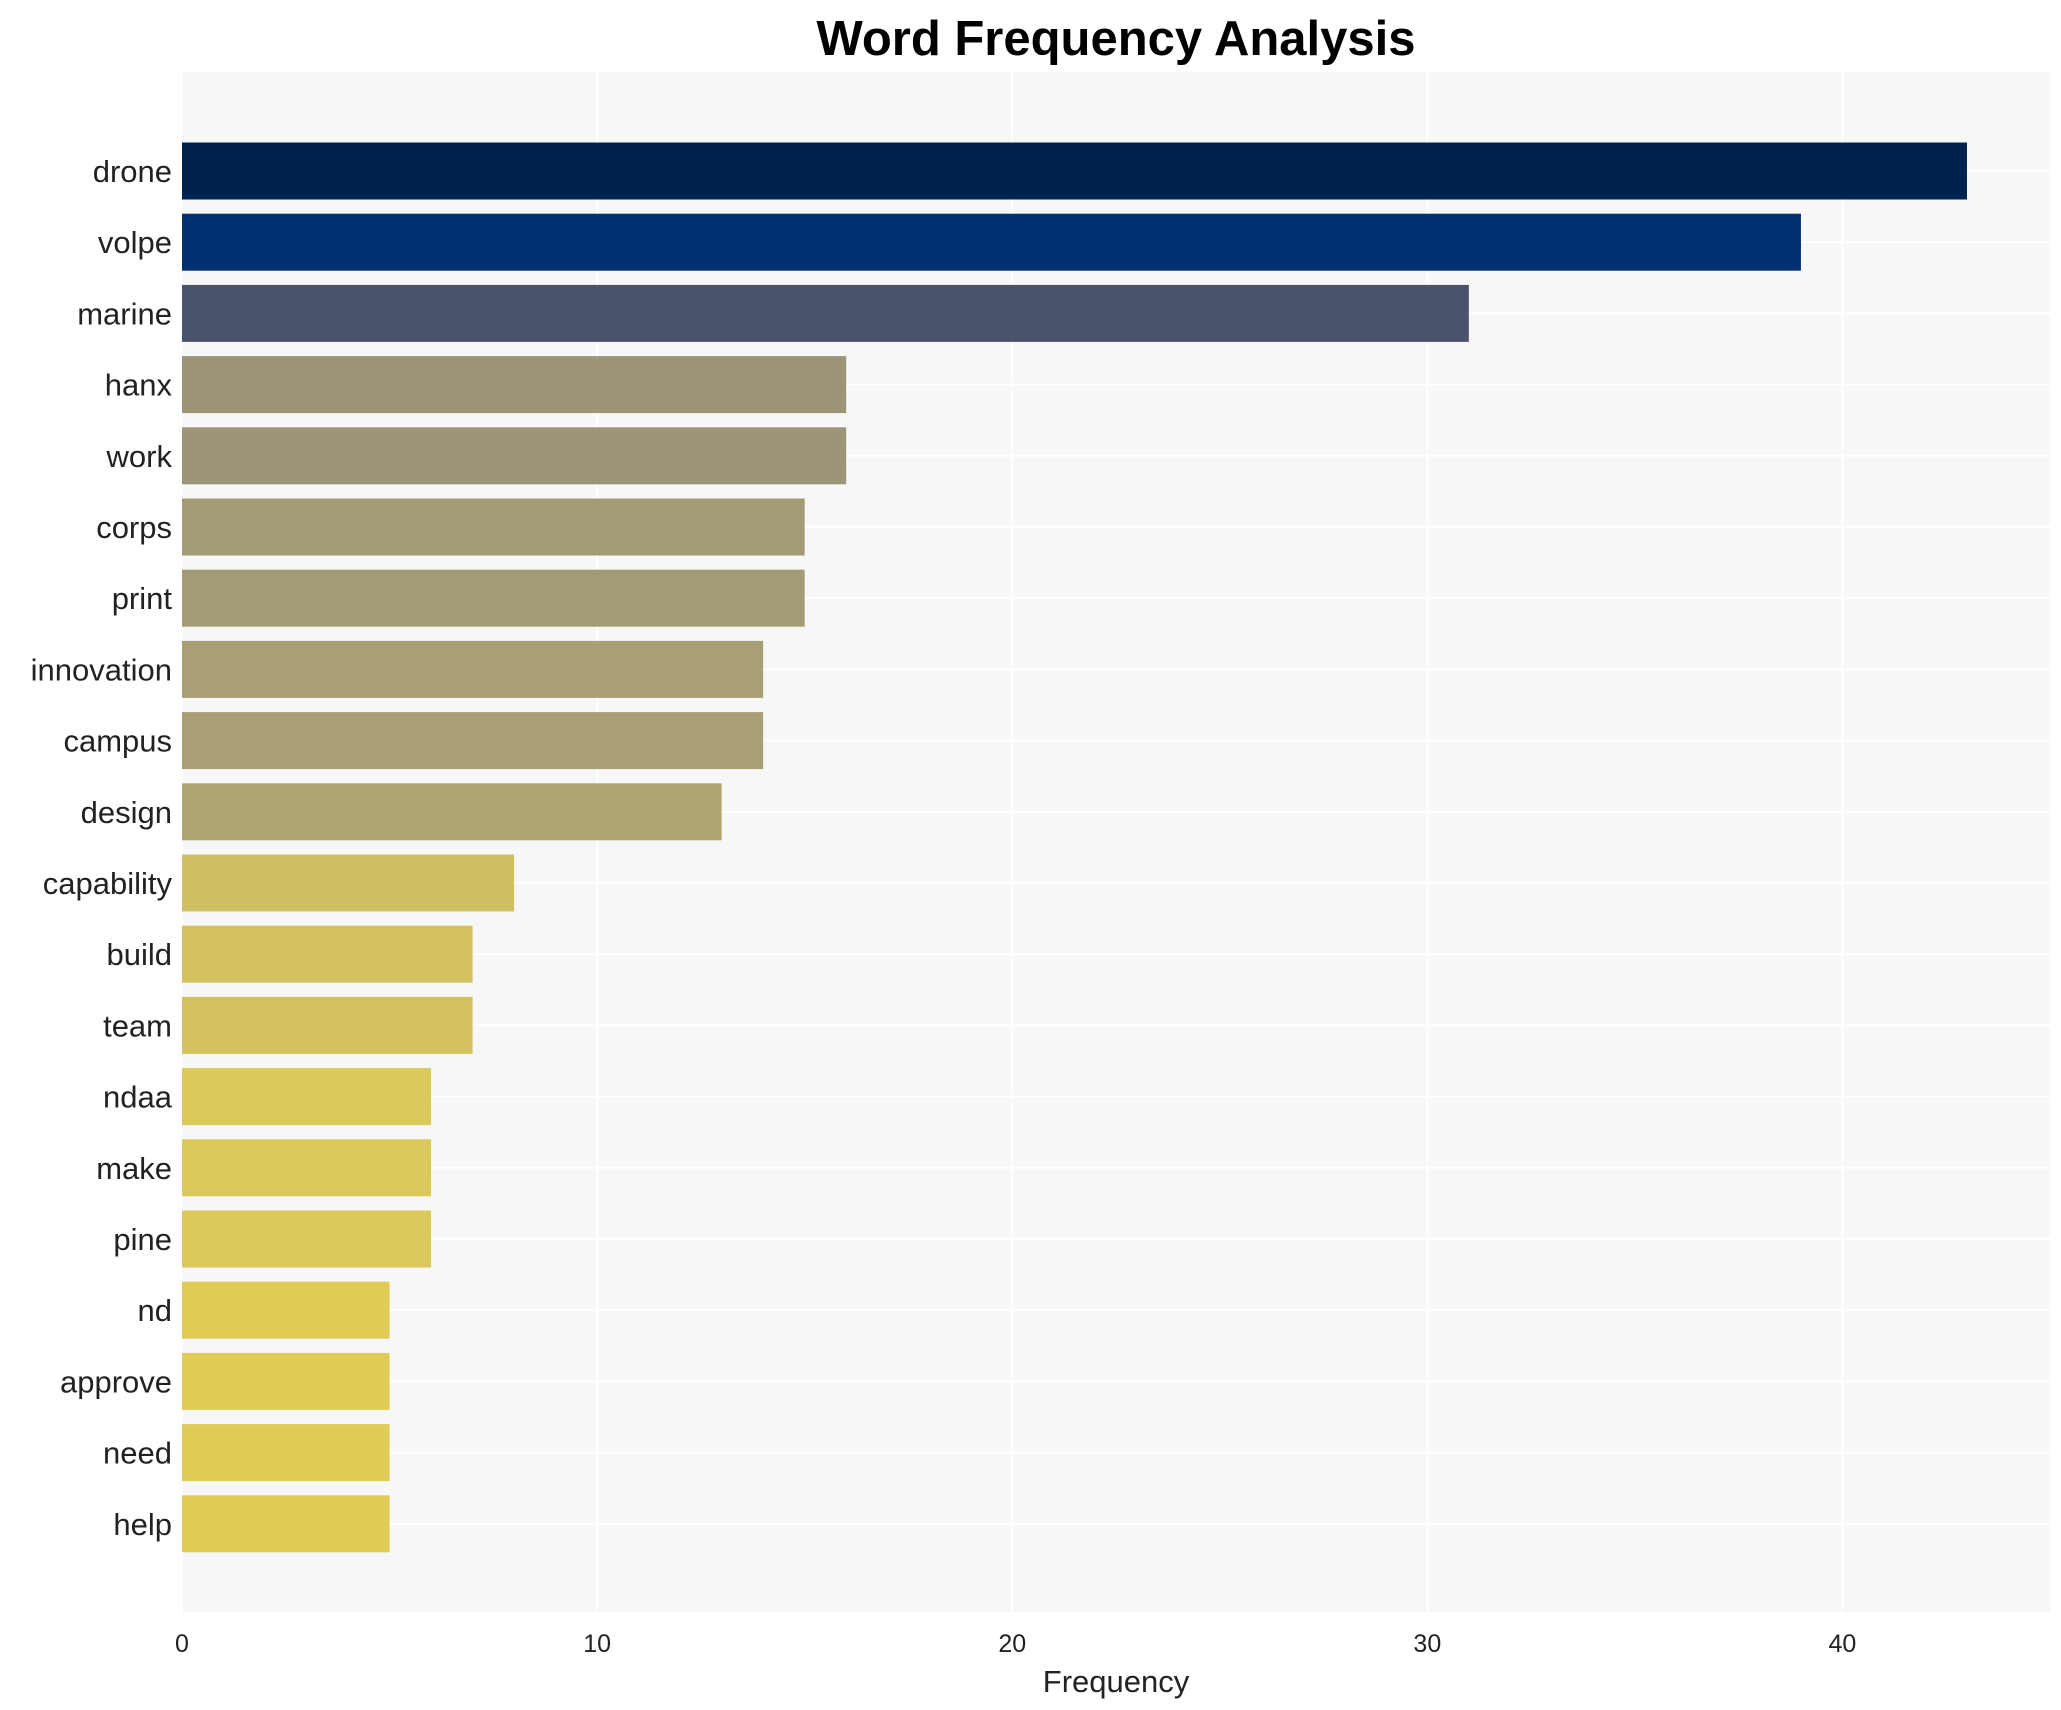 This screenshot has height=1710, width=2061. What do you see at coordinates (138, 1097) in the screenshot?
I see `category-label-ndaa: ndaa` at bounding box center [138, 1097].